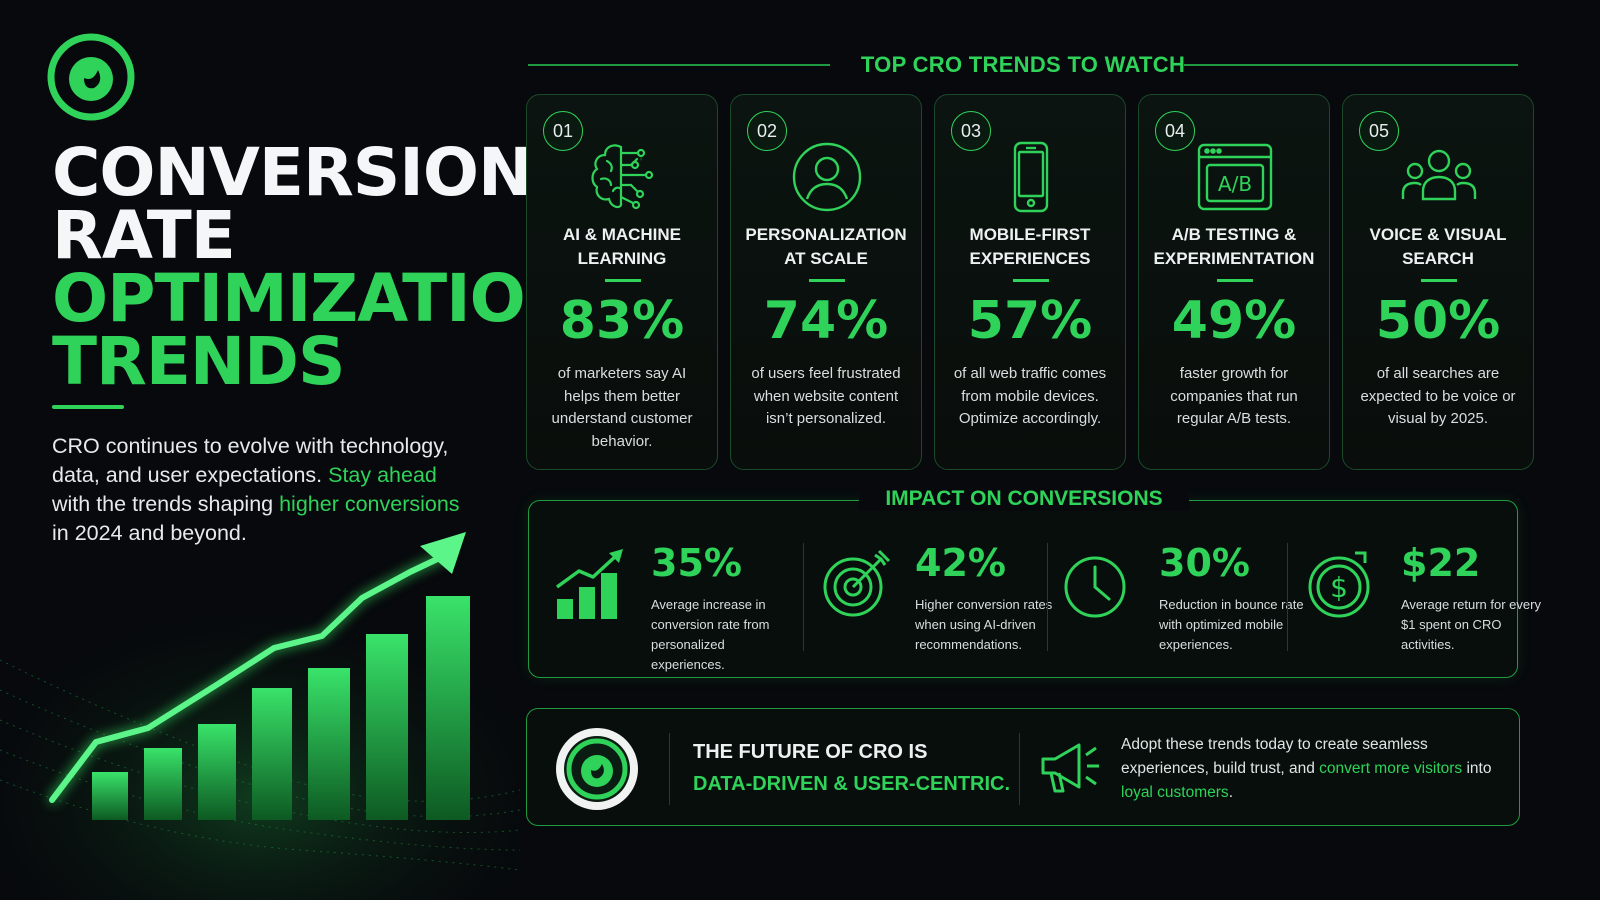 The image size is (1600, 900). What do you see at coordinates (563, 131) in the screenshot?
I see `card-number: 01` at bounding box center [563, 131].